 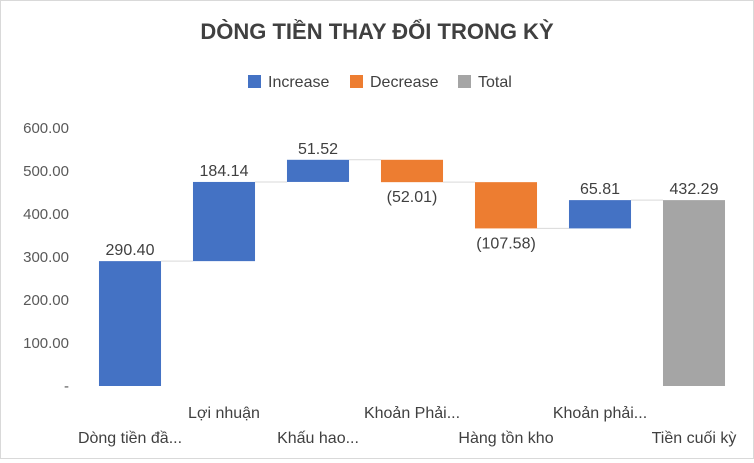 What do you see at coordinates (505, 438) in the screenshot?
I see `x-tick-label: Hàng tồn kho` at bounding box center [505, 438].